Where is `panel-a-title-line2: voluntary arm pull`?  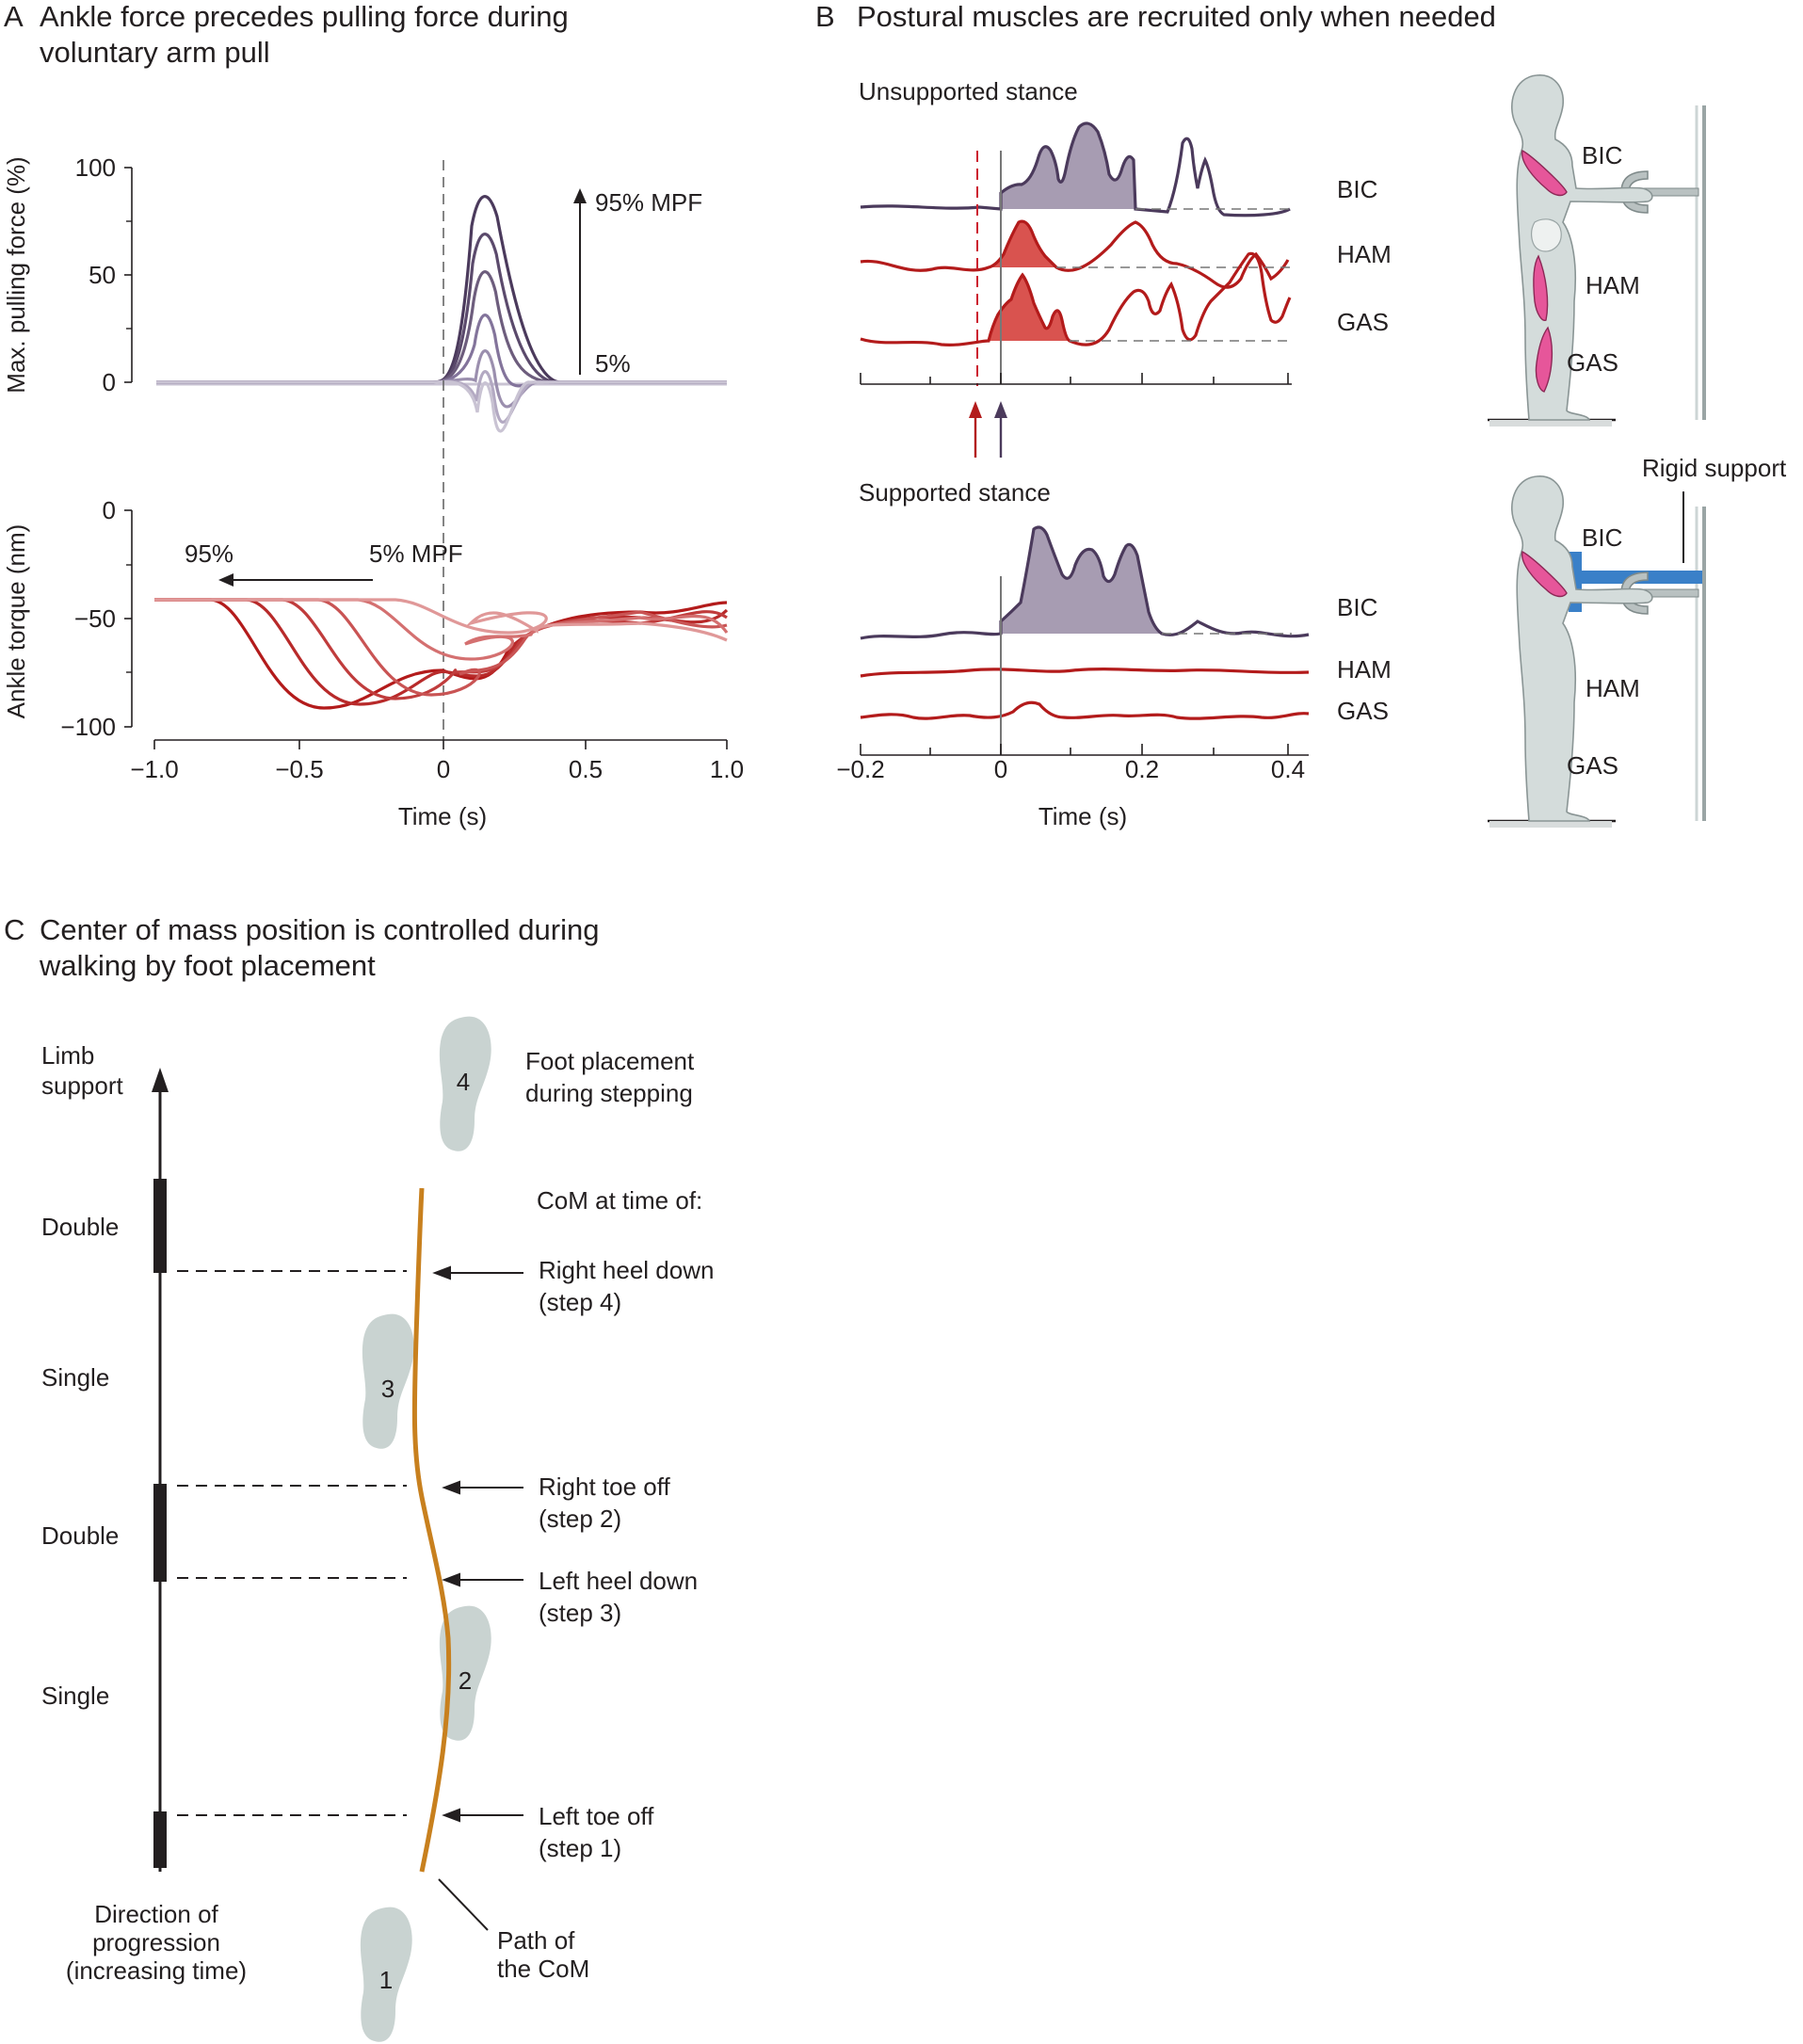 panel-a-title-line2: voluntary arm pull is located at coordinates (155, 53).